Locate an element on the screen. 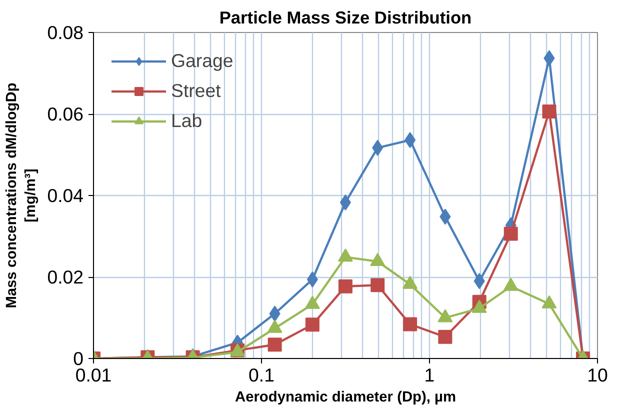  legend-label: Street is located at coordinates (196, 91).